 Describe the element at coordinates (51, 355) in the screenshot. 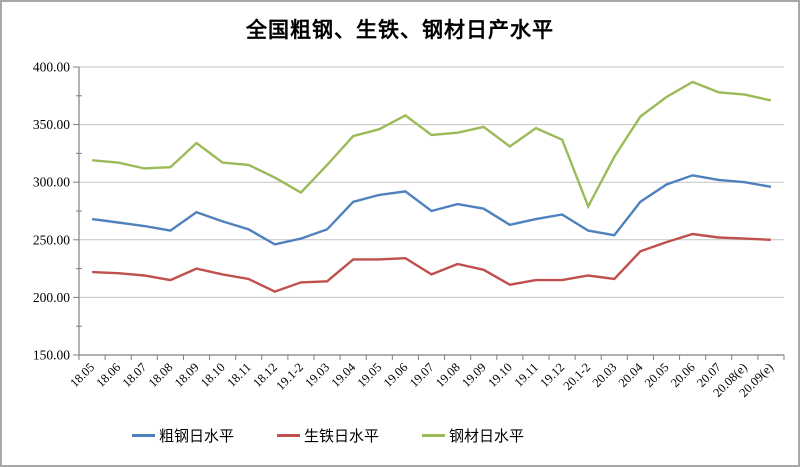

I see `y-axis-label: 150.00` at that location.